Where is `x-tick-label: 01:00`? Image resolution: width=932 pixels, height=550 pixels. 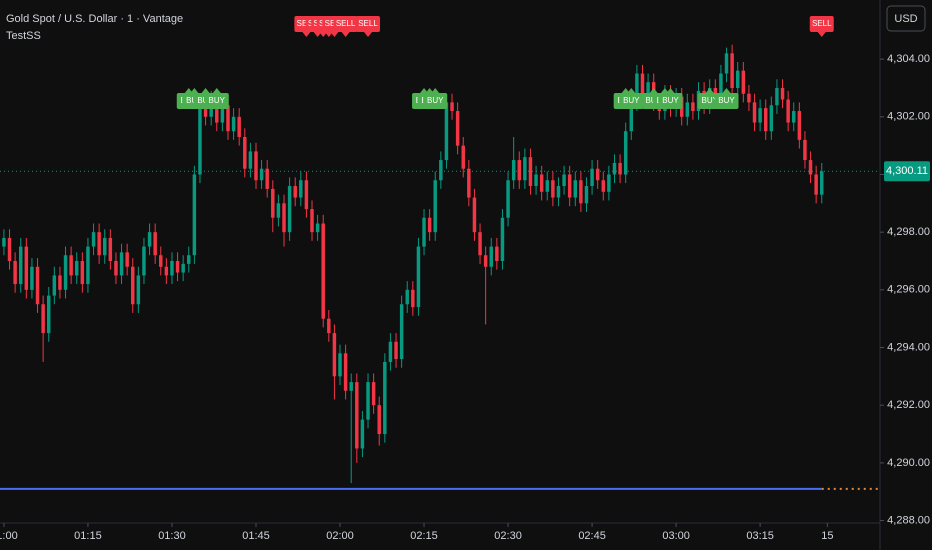
x-tick-label: 01:00 is located at coordinates (9, 536).